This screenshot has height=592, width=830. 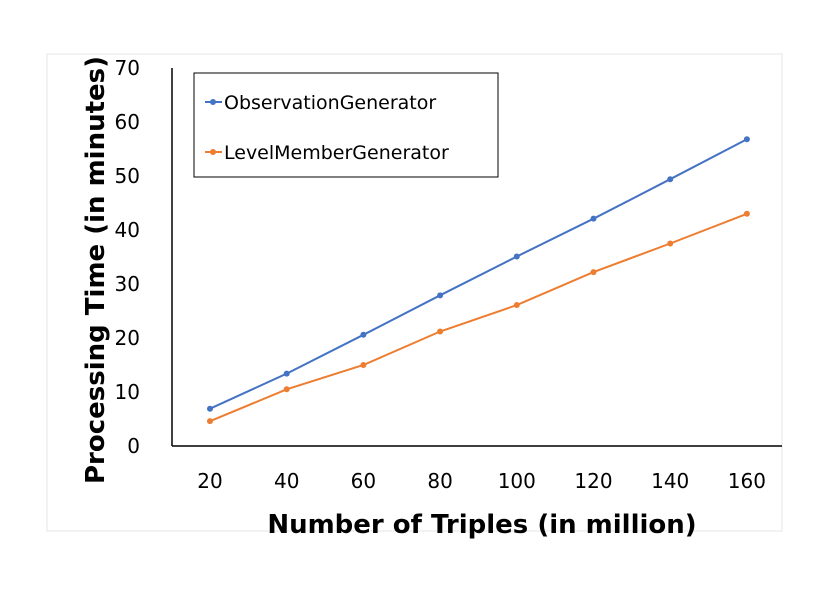 What do you see at coordinates (127, 257) in the screenshot?
I see `y-axis-tick-labels: 0 10 20 30 40 50 60 70` at bounding box center [127, 257].